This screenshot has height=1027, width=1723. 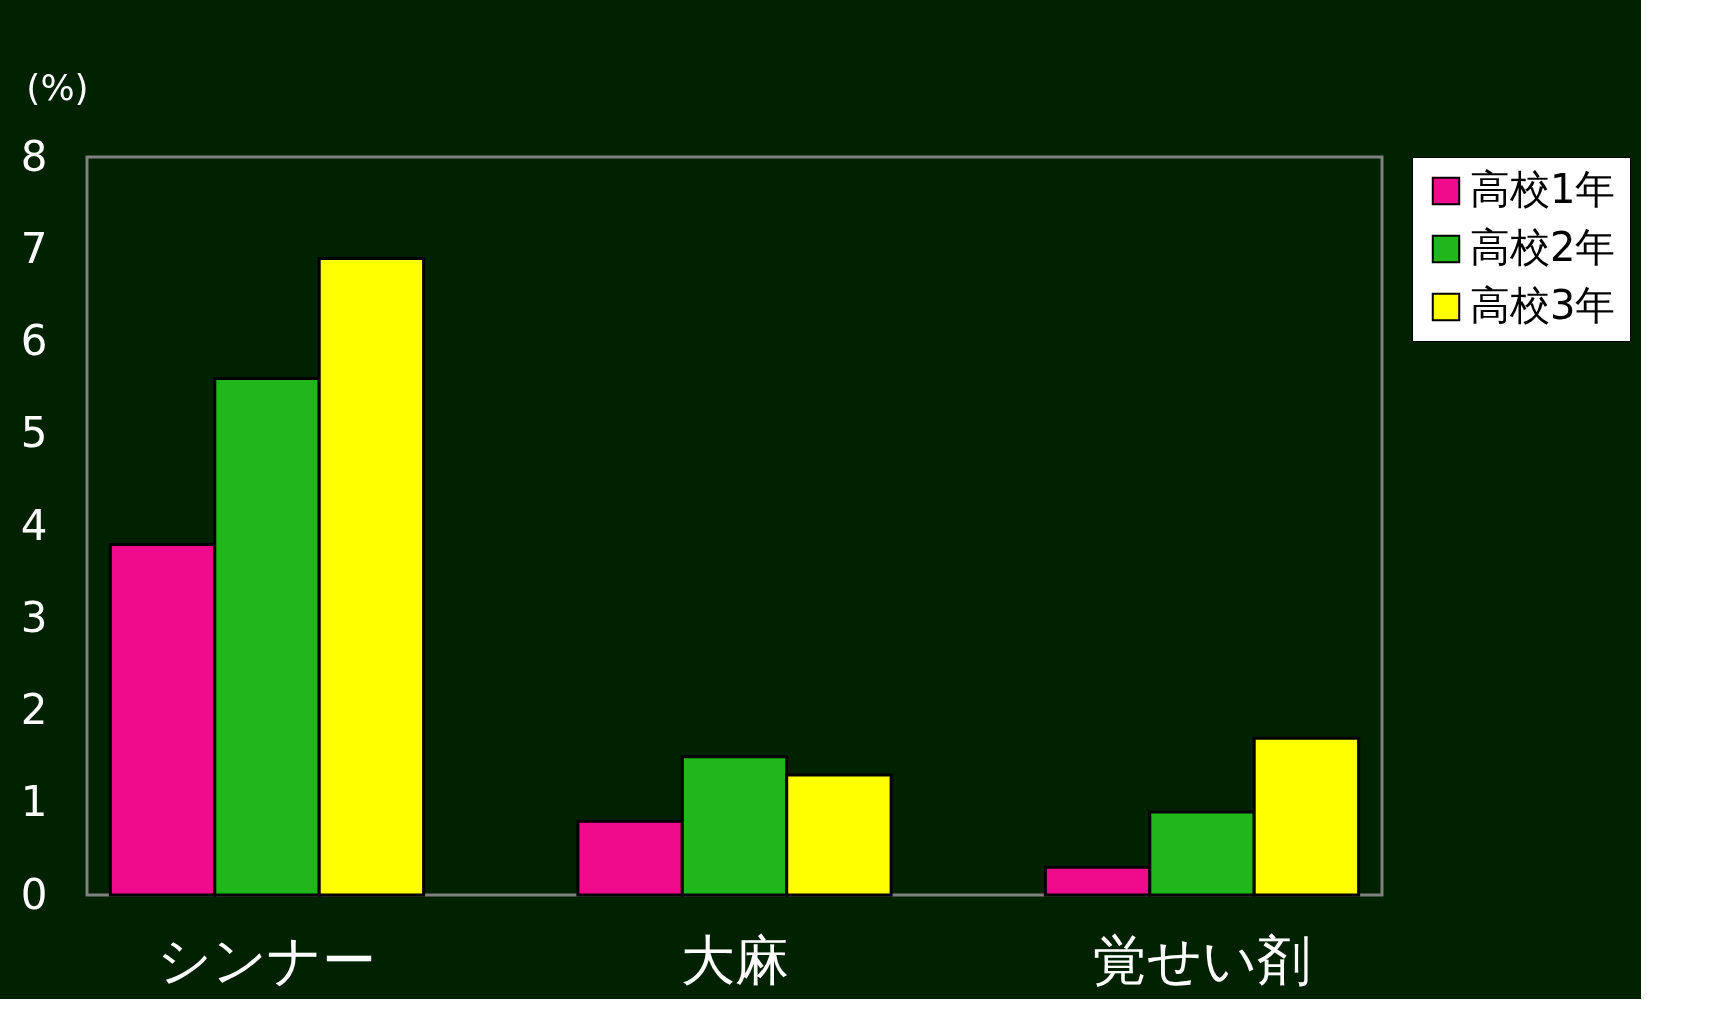 I want to click on legend-label: 高校2年, so click(x=1543, y=247).